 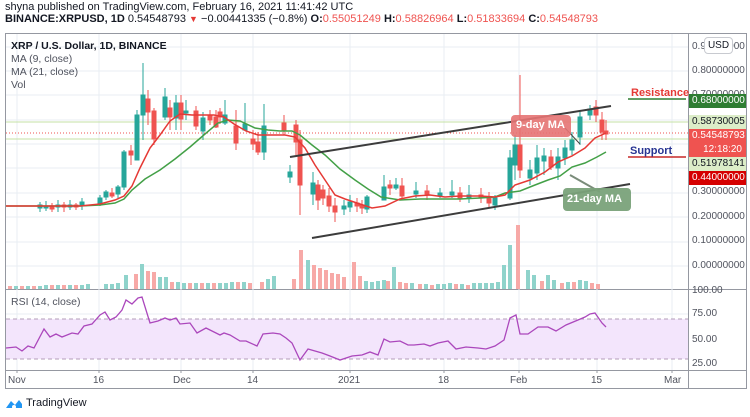 I want to click on time-tick: 2021, so click(x=349, y=380).